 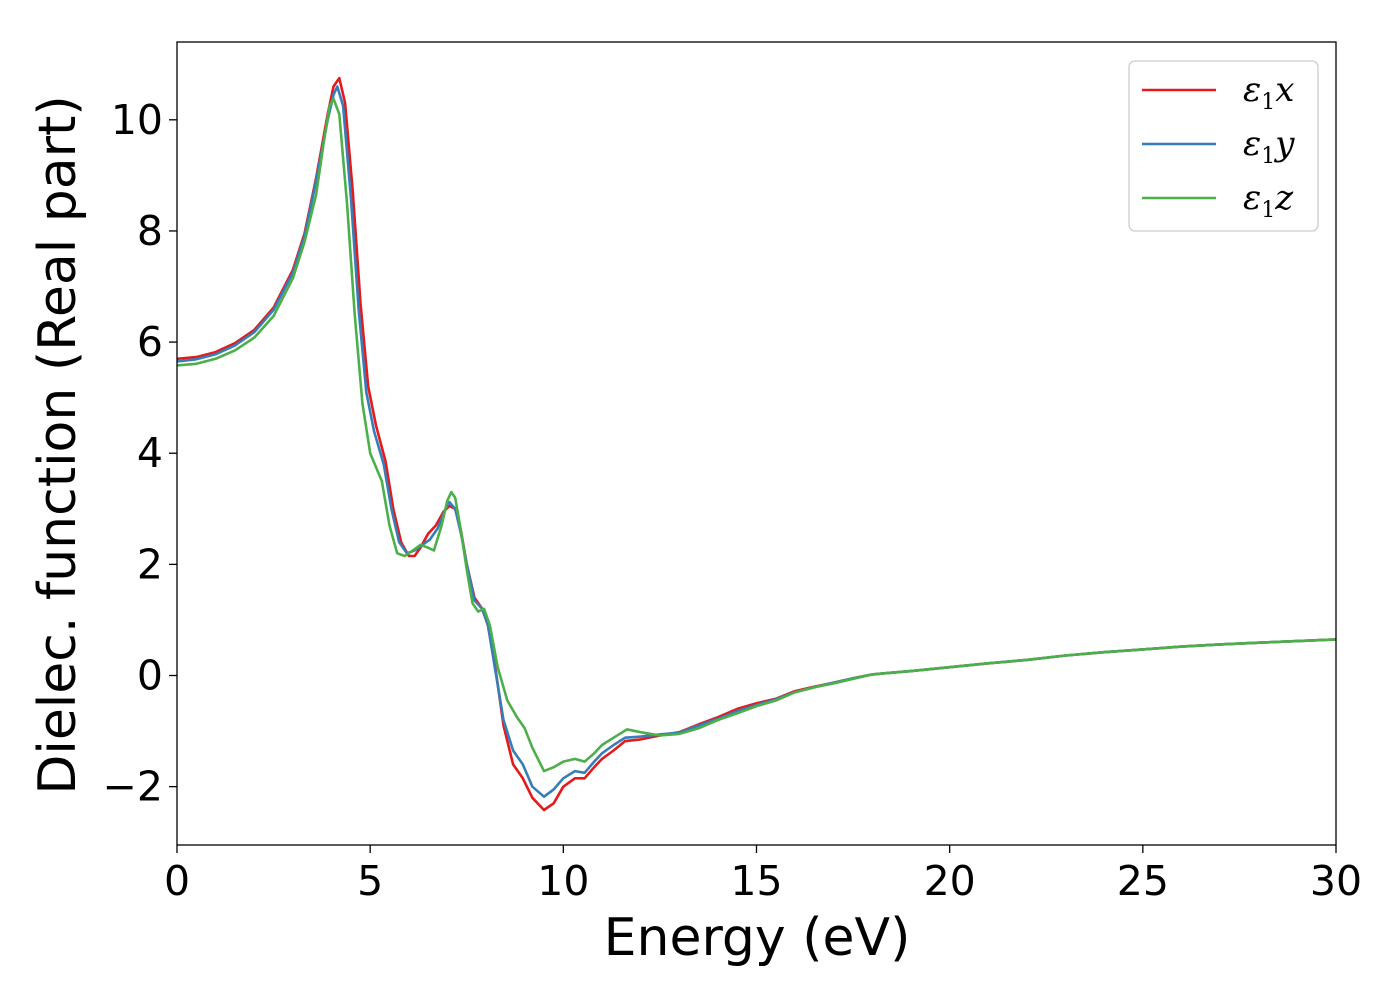 I want to click on x-axis: 0 5 10 15 20 25 30, so click(x=763, y=875).